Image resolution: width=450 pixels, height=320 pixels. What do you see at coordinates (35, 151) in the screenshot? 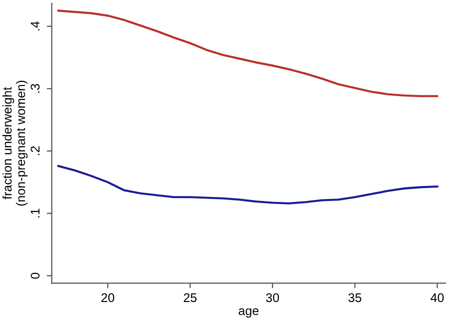
I see `y-tick-label: .2` at bounding box center [35, 151].